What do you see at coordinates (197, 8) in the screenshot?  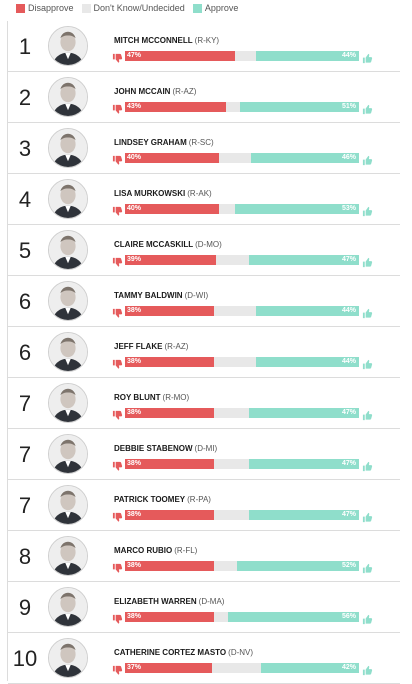 I see `approve-swatch` at bounding box center [197, 8].